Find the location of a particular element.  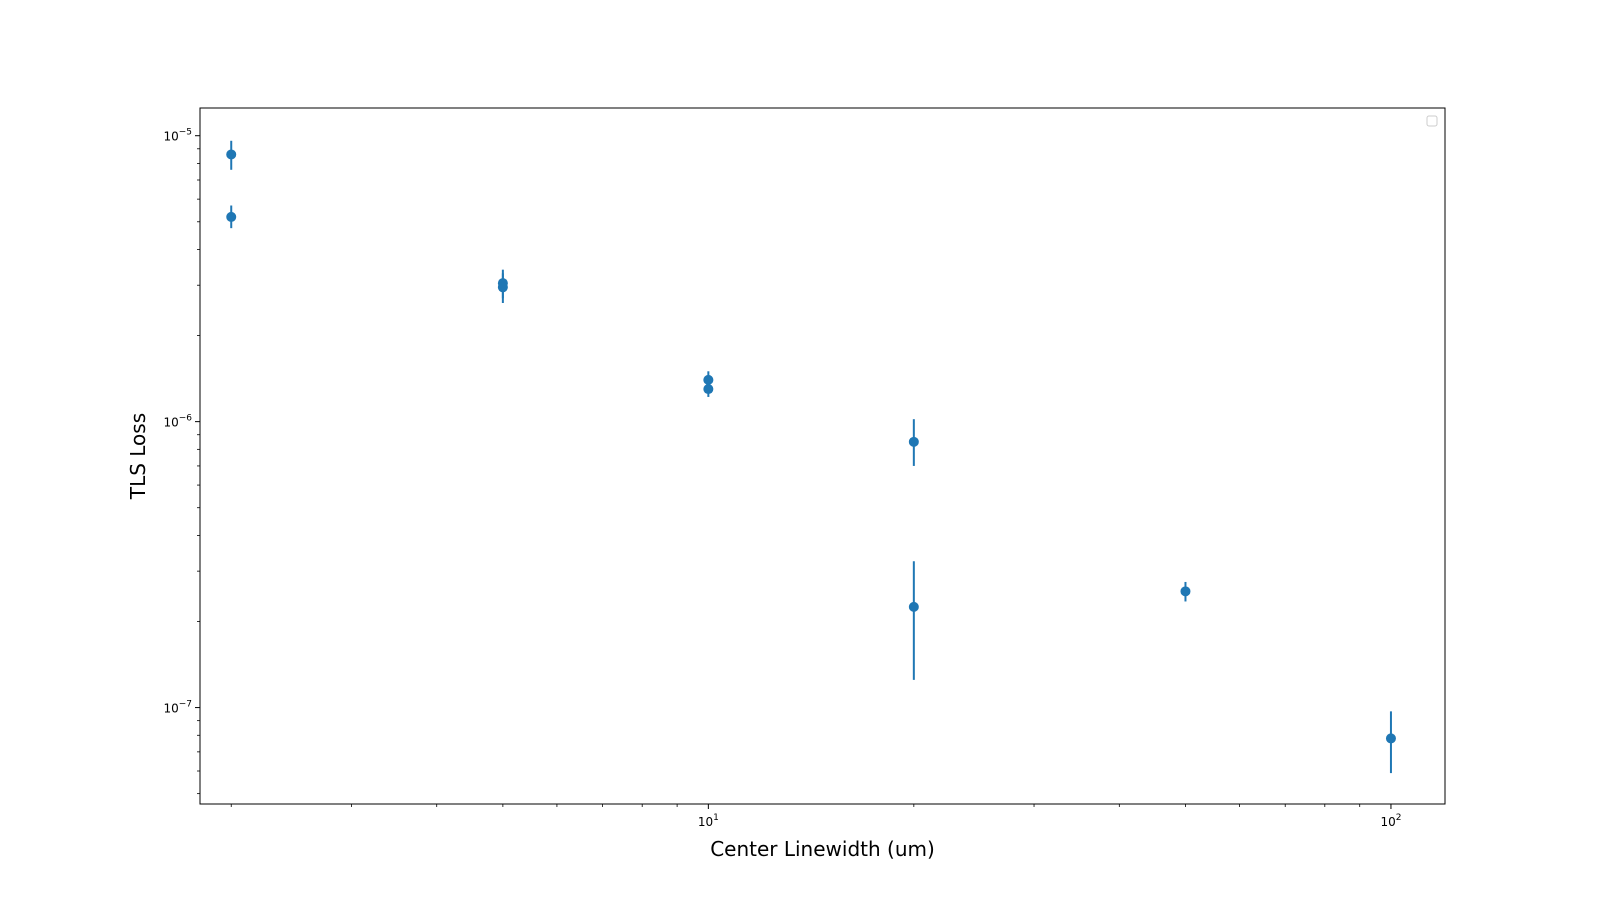

x-tick-label: 10¹ is located at coordinates (708, 821).